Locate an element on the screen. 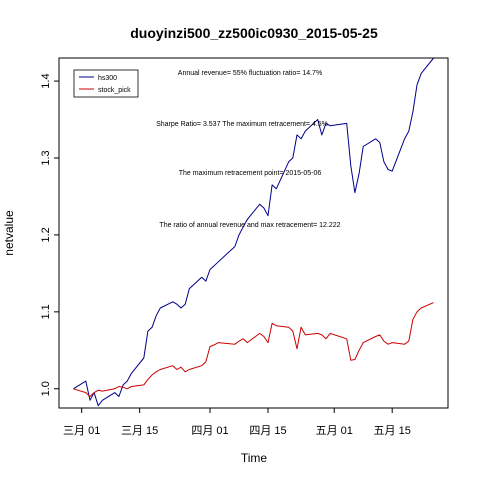 This screenshot has height=480, width=480. y-axis-title: netvalue is located at coordinates (9, 233).